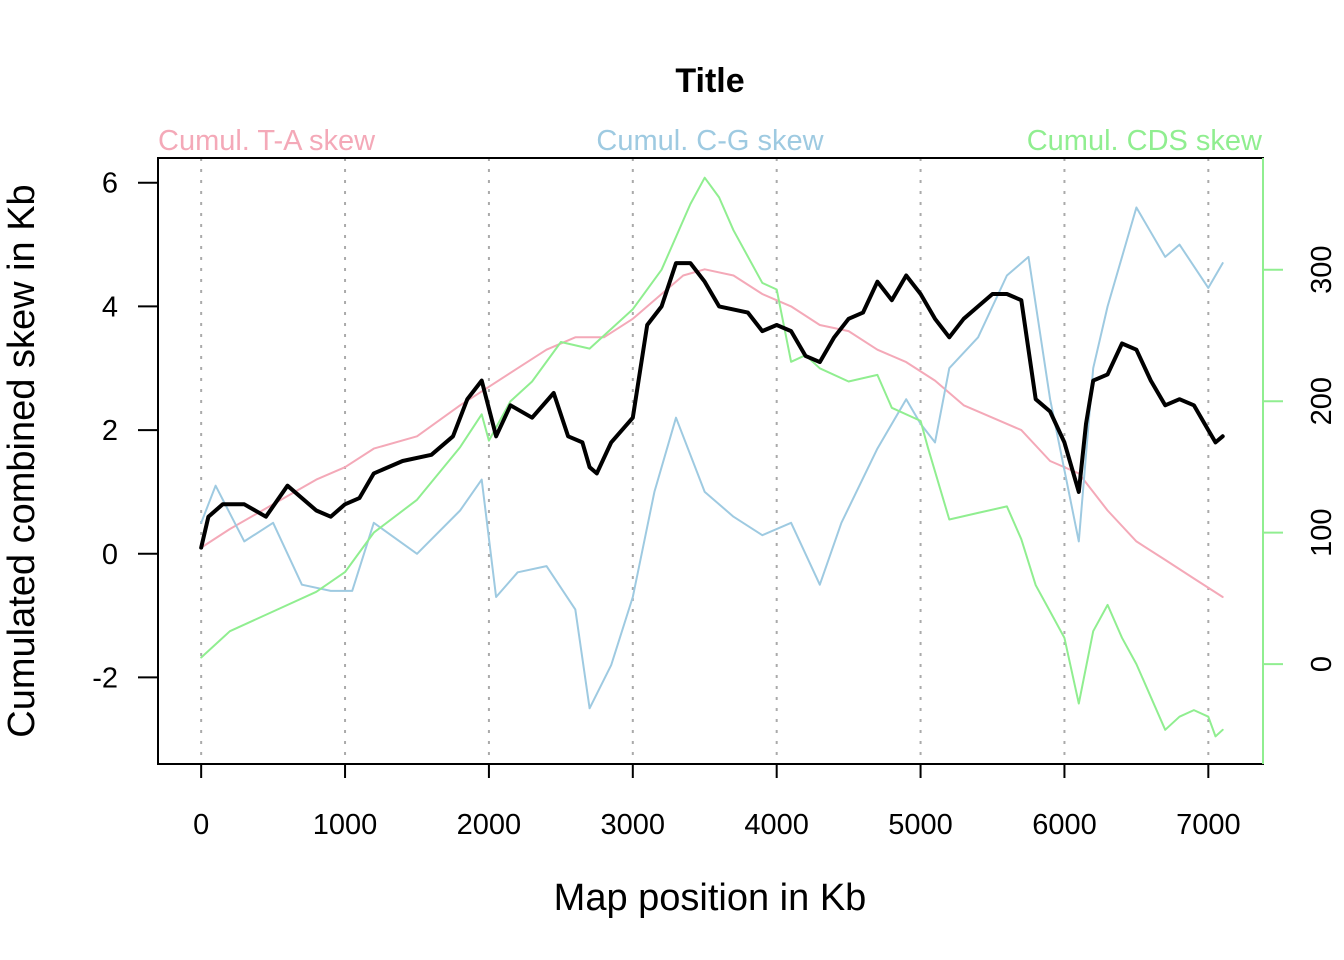 The height and width of the screenshot is (960, 1344). Describe the element at coordinates (110, 307) in the screenshot. I see `y-tick-label-4: 4` at that location.